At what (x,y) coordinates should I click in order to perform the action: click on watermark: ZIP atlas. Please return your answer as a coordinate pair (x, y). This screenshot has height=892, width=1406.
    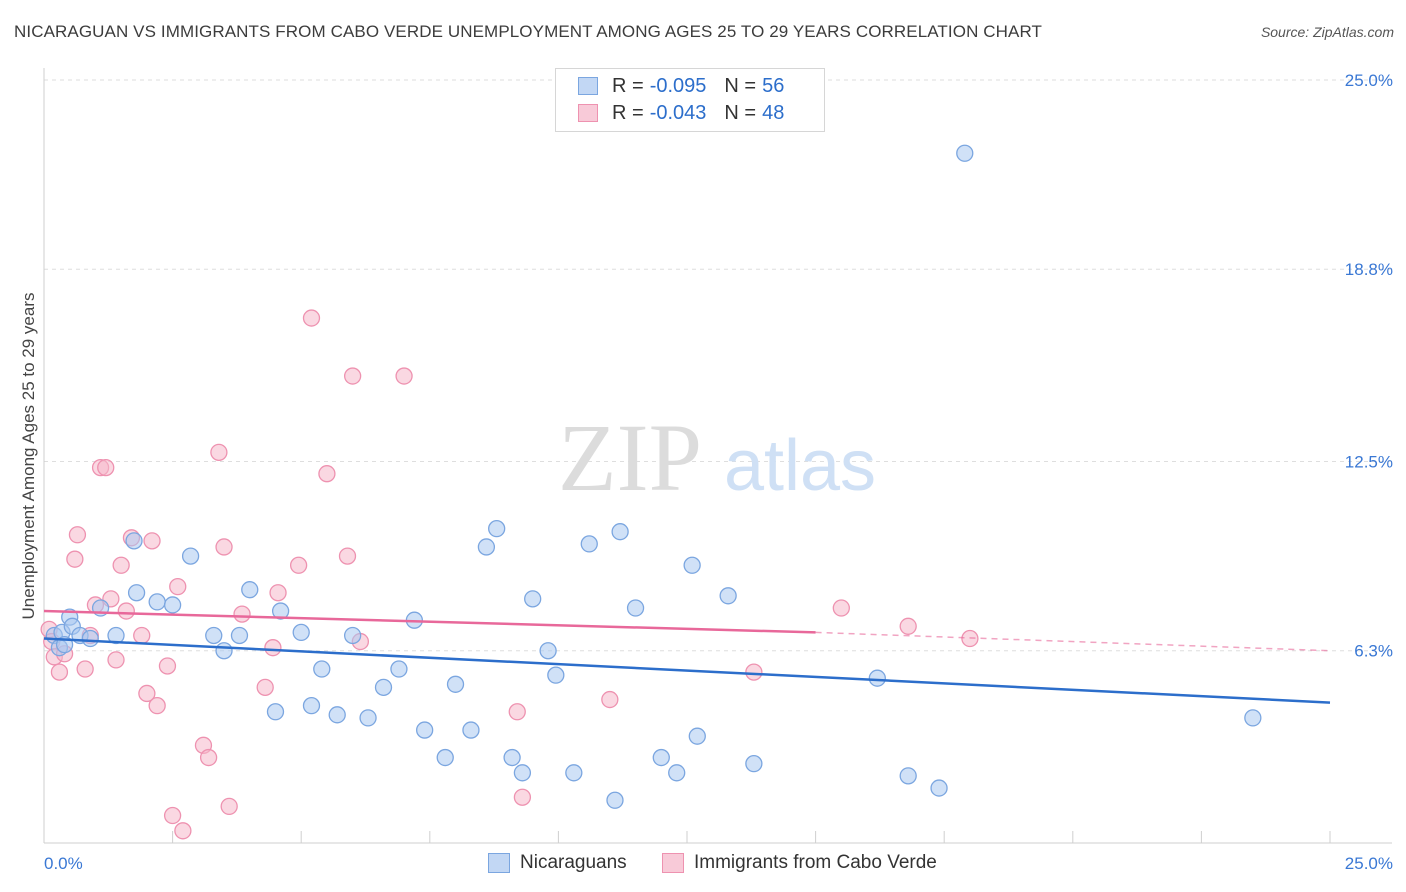
    Looking at the image, I should click on (717, 457).